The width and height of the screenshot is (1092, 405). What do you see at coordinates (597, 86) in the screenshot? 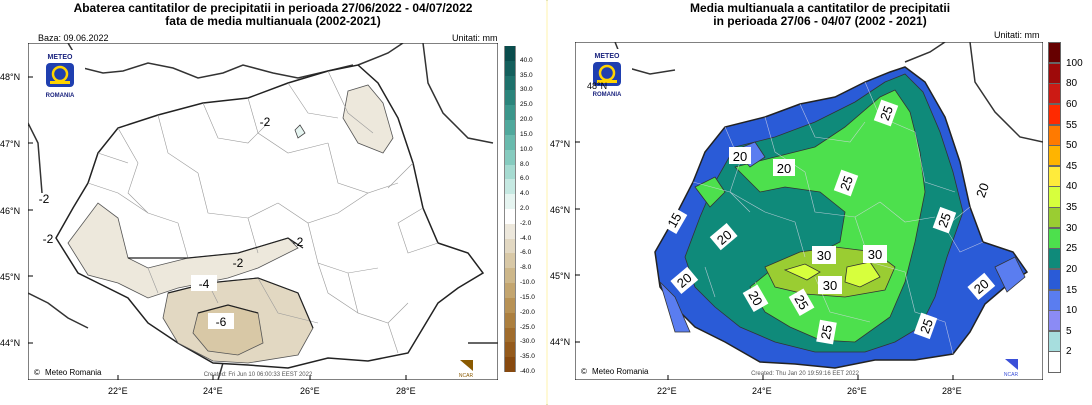
I see `right-lat-48-inner: 48°N` at bounding box center [597, 86].